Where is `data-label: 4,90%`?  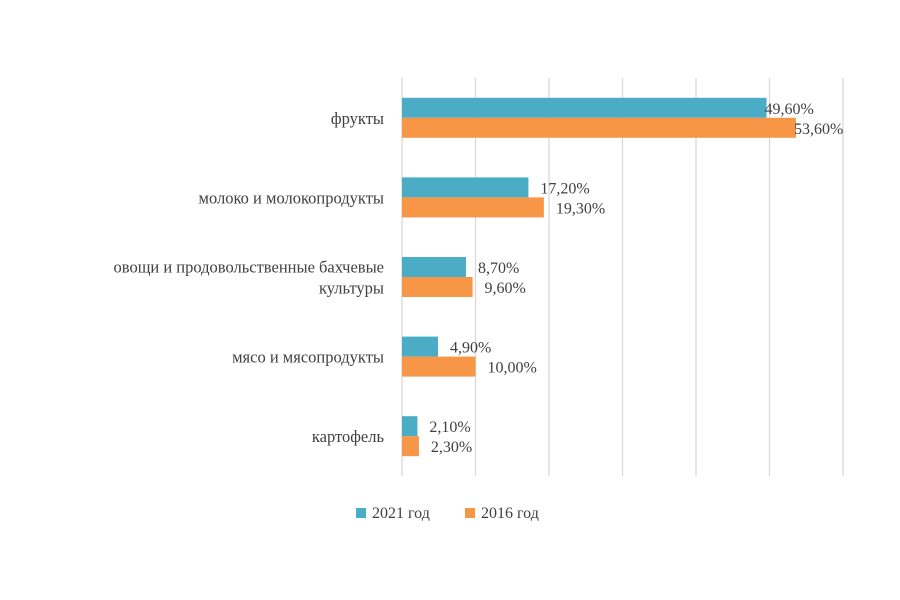 data-label: 4,90% is located at coordinates (470, 348).